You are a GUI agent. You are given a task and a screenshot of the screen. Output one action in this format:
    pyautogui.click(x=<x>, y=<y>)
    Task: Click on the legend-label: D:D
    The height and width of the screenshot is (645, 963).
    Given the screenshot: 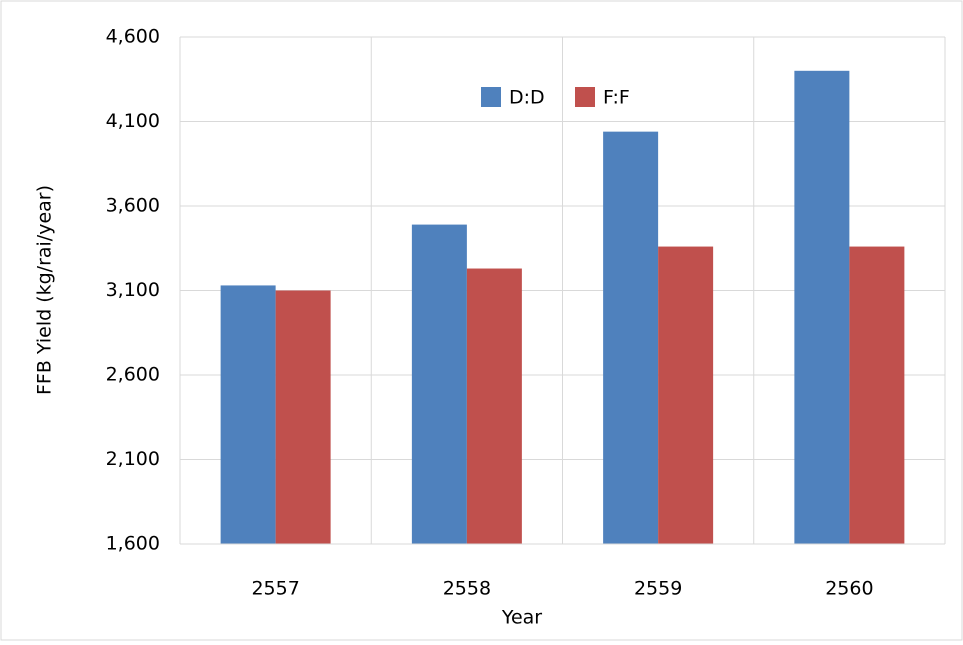 What is the action you would take?
    pyautogui.click(x=527, y=98)
    